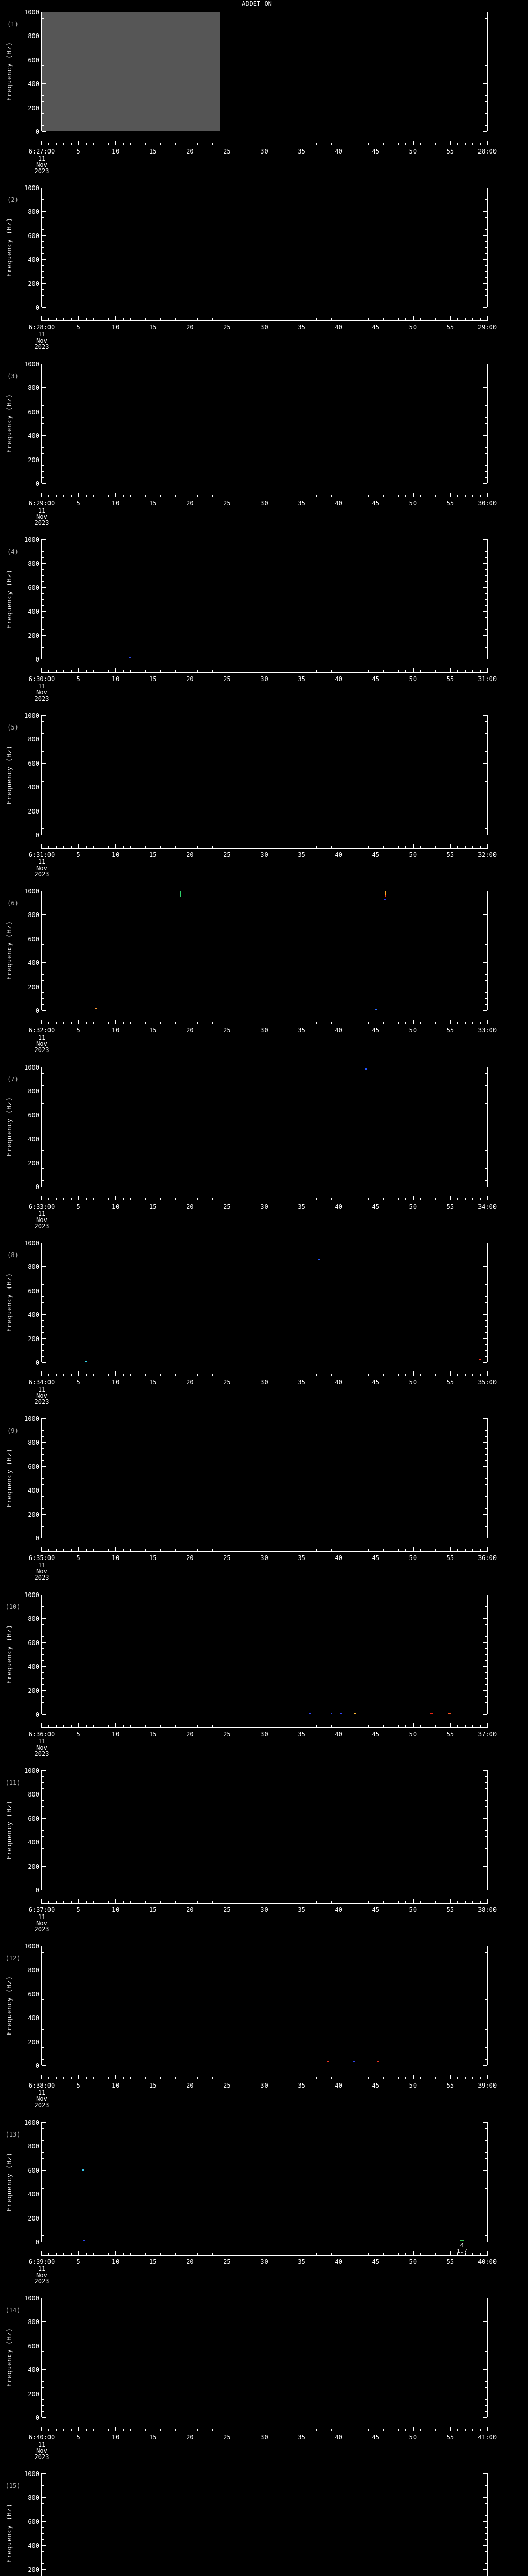  What do you see at coordinates (264, 672) in the screenshot?
I see `x-axis-line` at bounding box center [264, 672].